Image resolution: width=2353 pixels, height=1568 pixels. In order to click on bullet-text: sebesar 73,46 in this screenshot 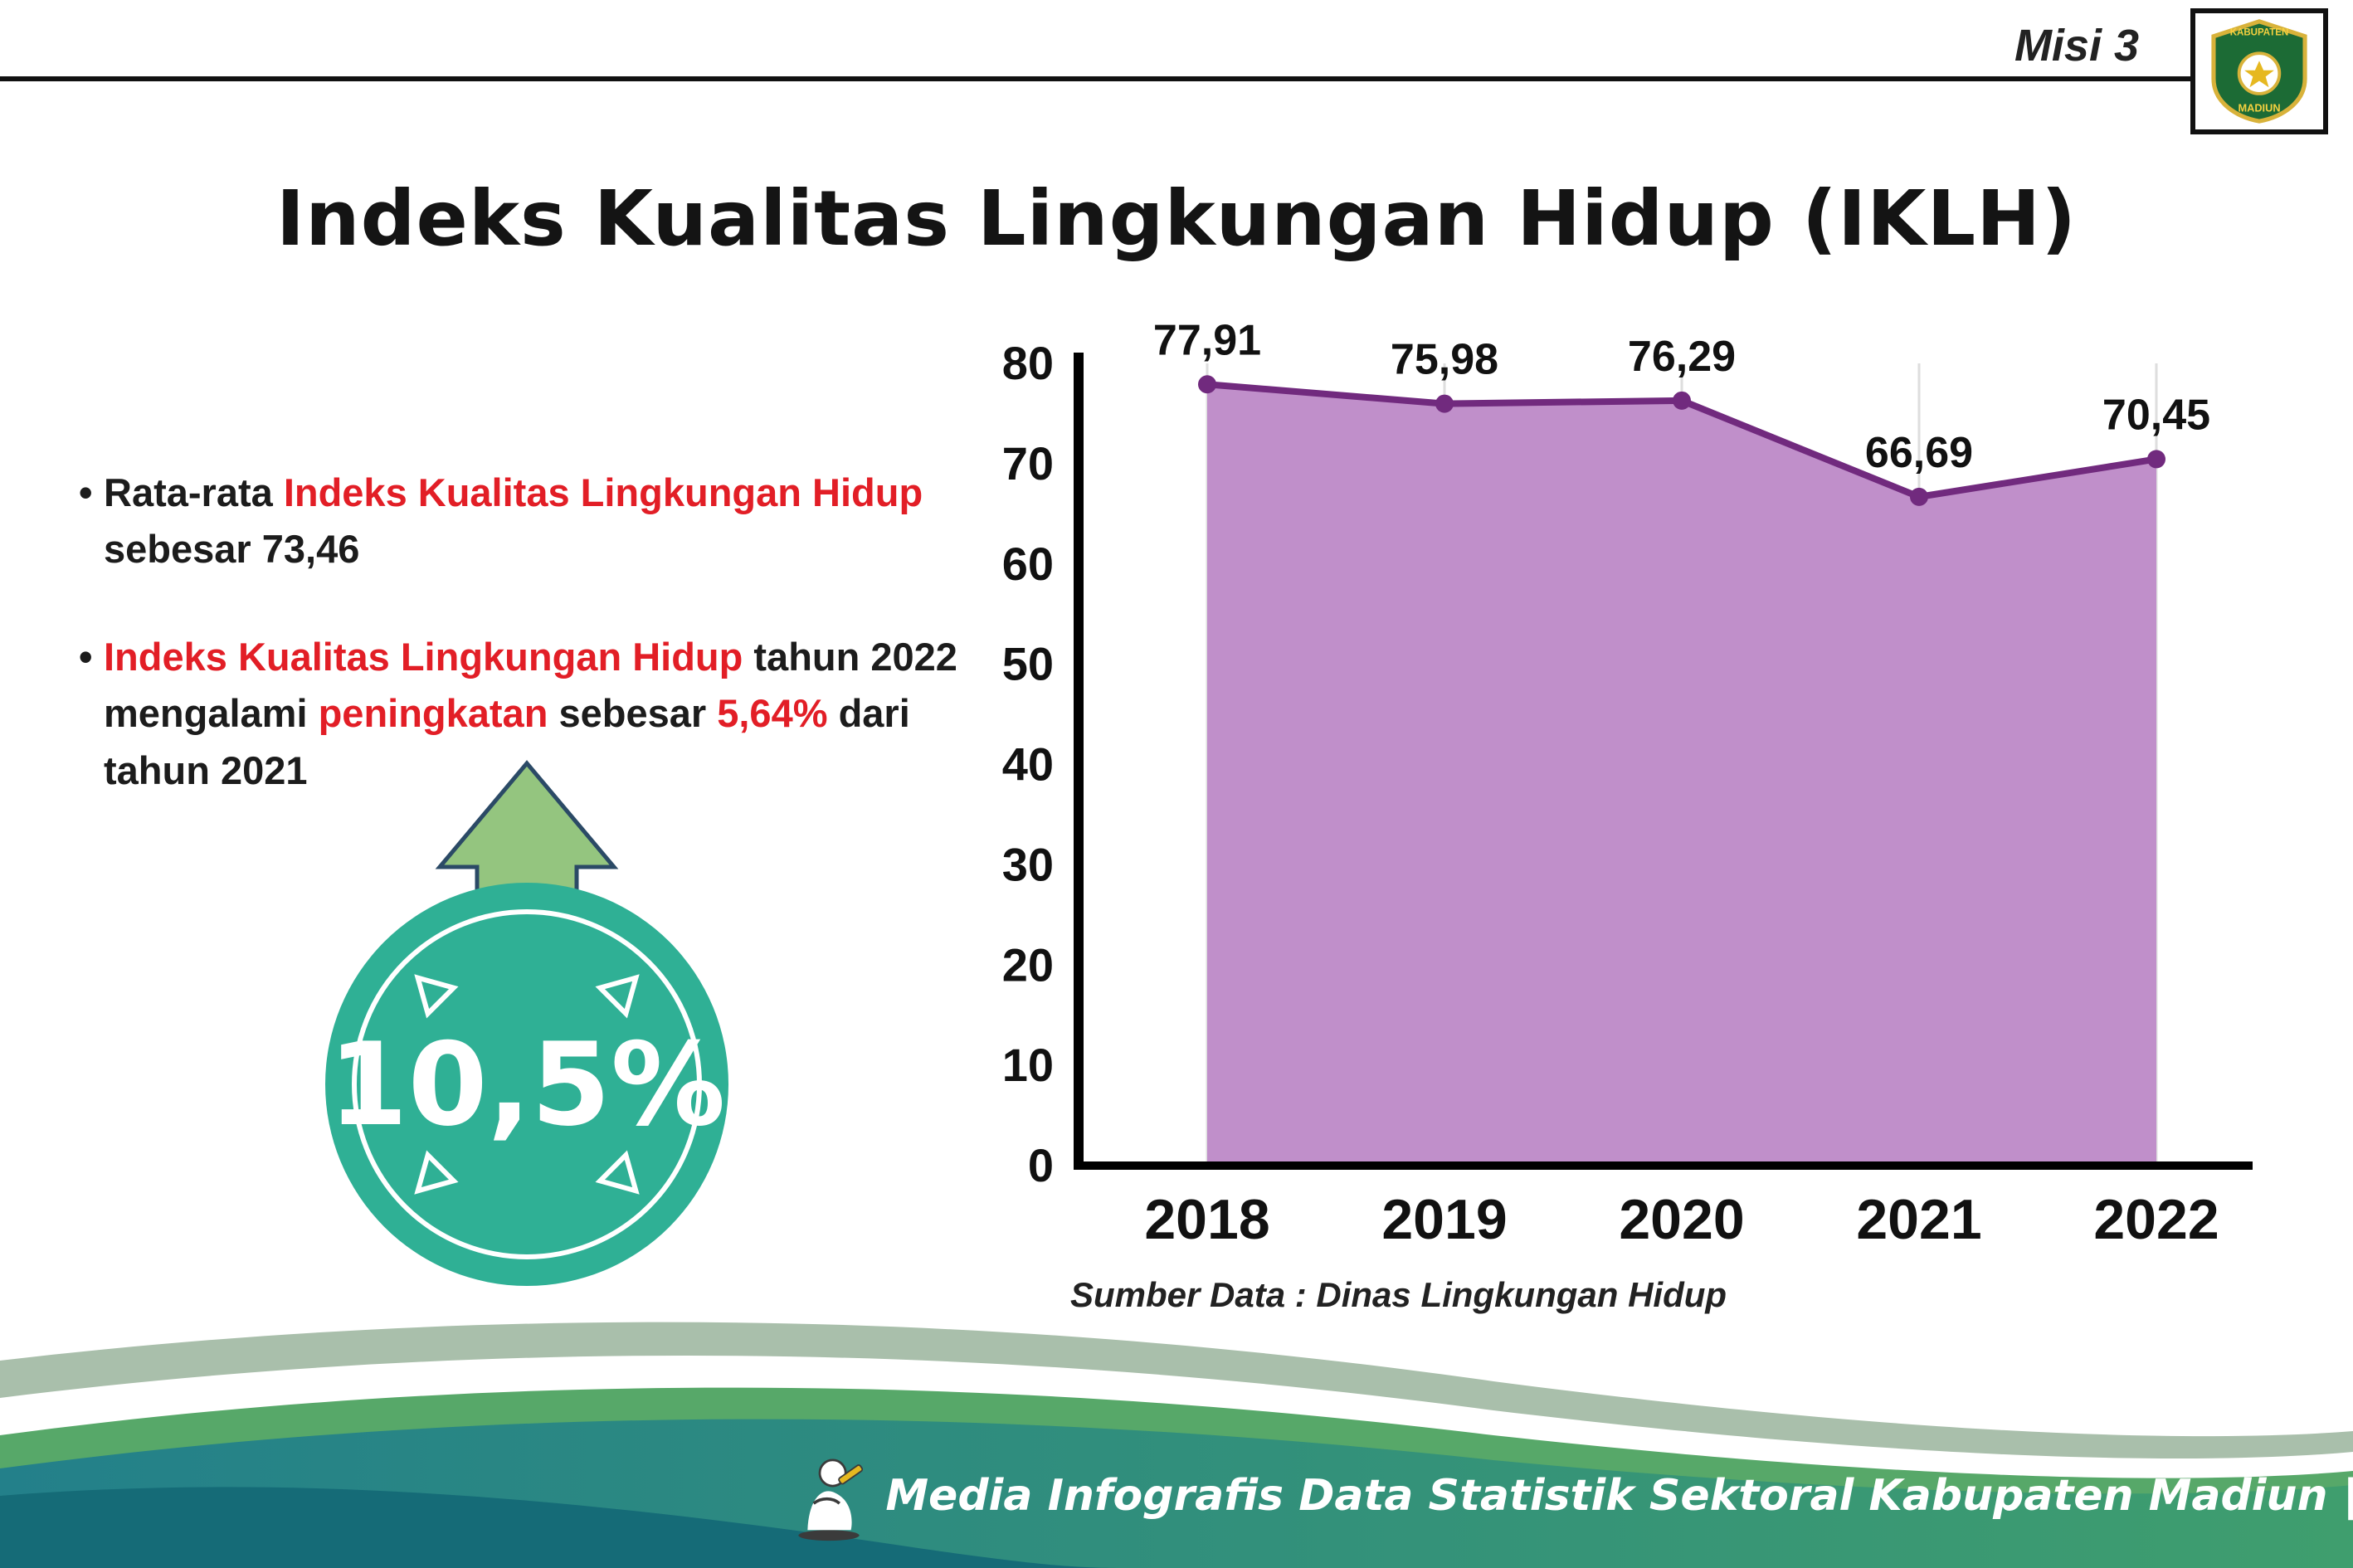, I will do `click(232, 549)`.